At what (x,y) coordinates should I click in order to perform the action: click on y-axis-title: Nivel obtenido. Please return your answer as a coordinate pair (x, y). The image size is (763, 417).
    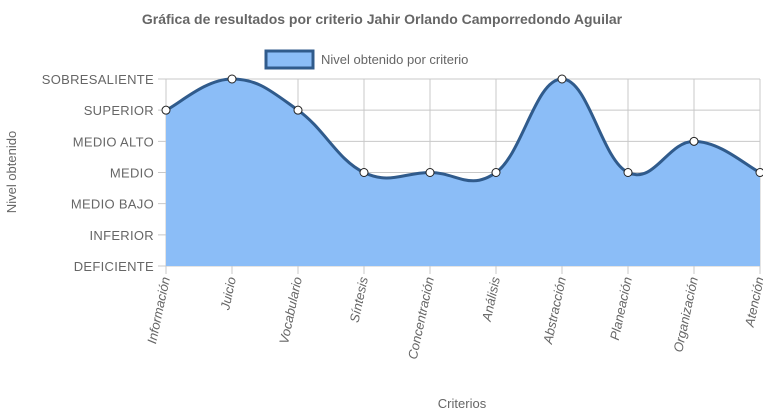
    Looking at the image, I should click on (11, 172).